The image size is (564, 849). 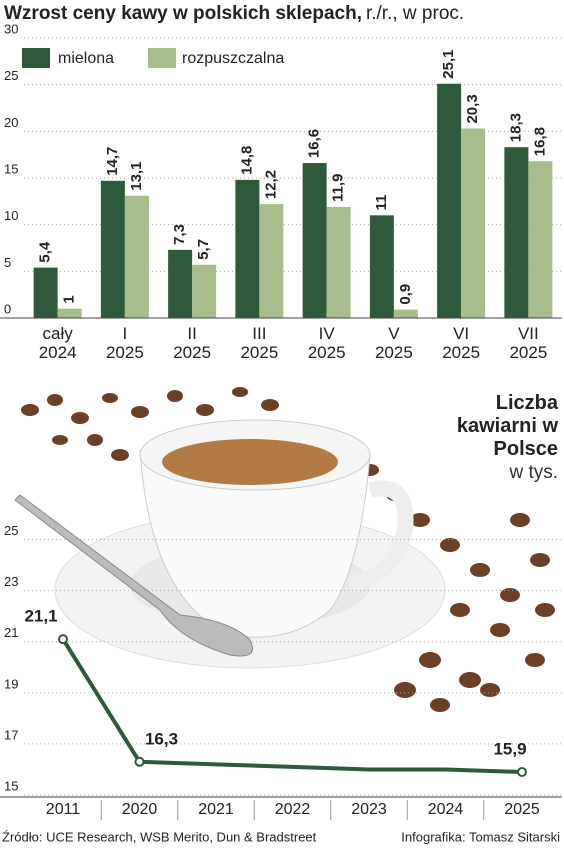 What do you see at coordinates (480, 836) in the screenshot?
I see `credit: Infografika: Tomasz Sitarski` at bounding box center [480, 836].